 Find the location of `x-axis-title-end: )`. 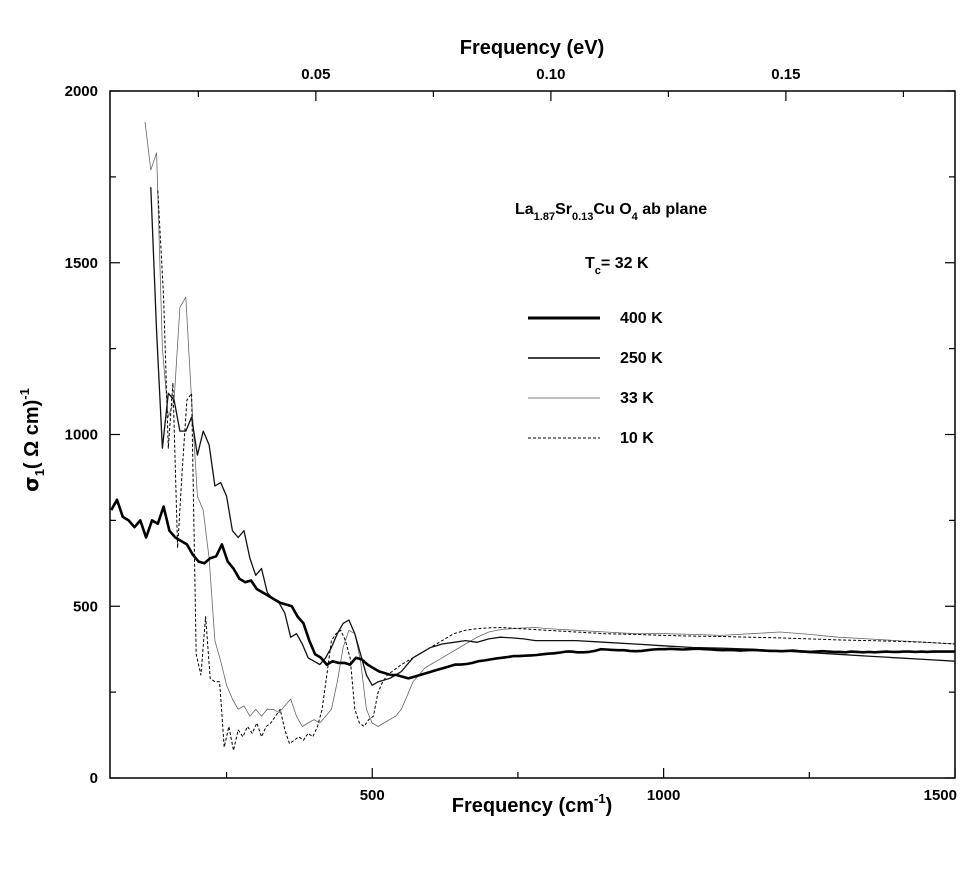

x-axis-title-end: ) is located at coordinates (609, 806).